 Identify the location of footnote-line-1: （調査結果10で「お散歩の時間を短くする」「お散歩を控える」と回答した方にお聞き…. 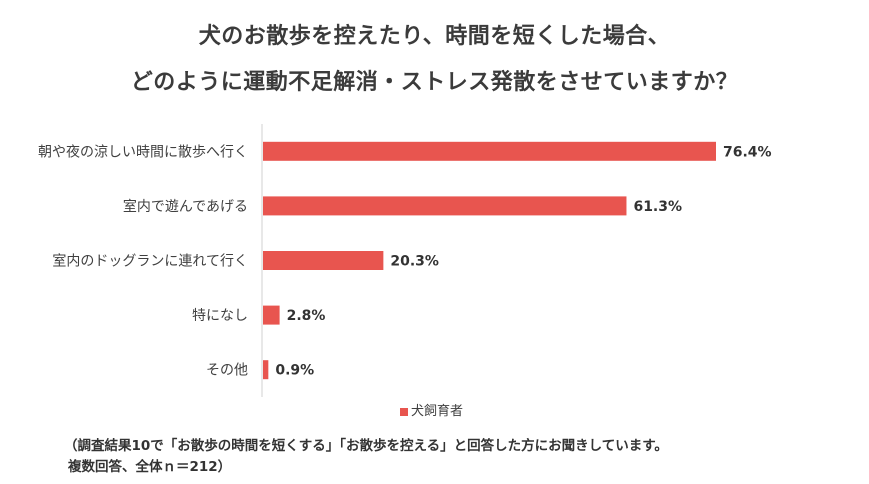
(366, 446).